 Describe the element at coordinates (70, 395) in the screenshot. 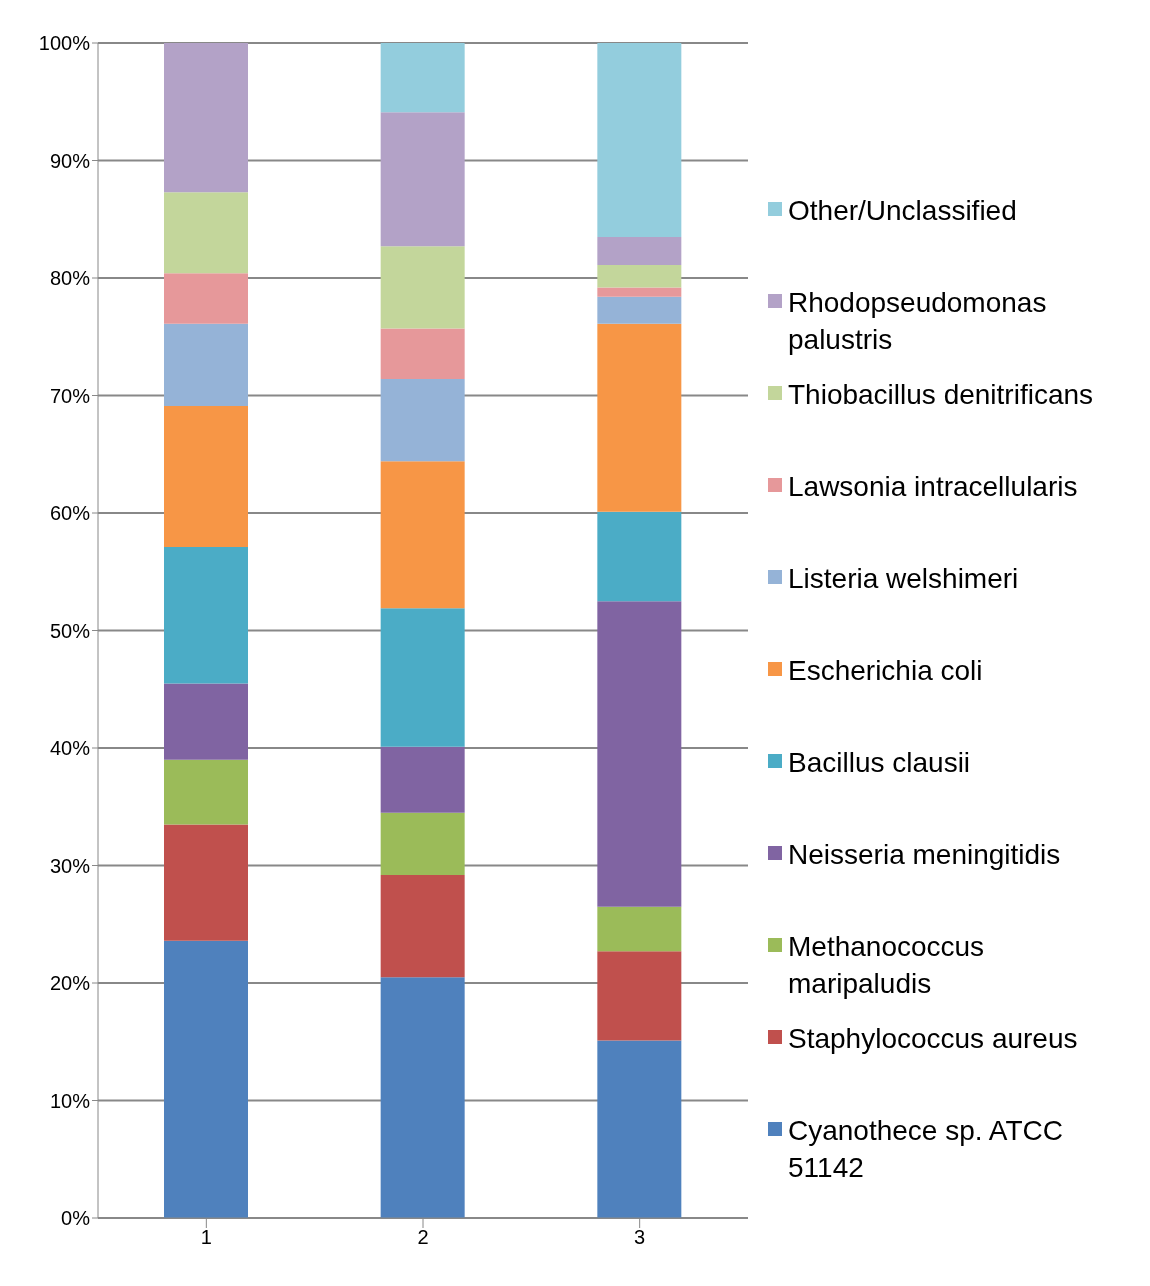

I see `y-tick-label: 70%` at that location.